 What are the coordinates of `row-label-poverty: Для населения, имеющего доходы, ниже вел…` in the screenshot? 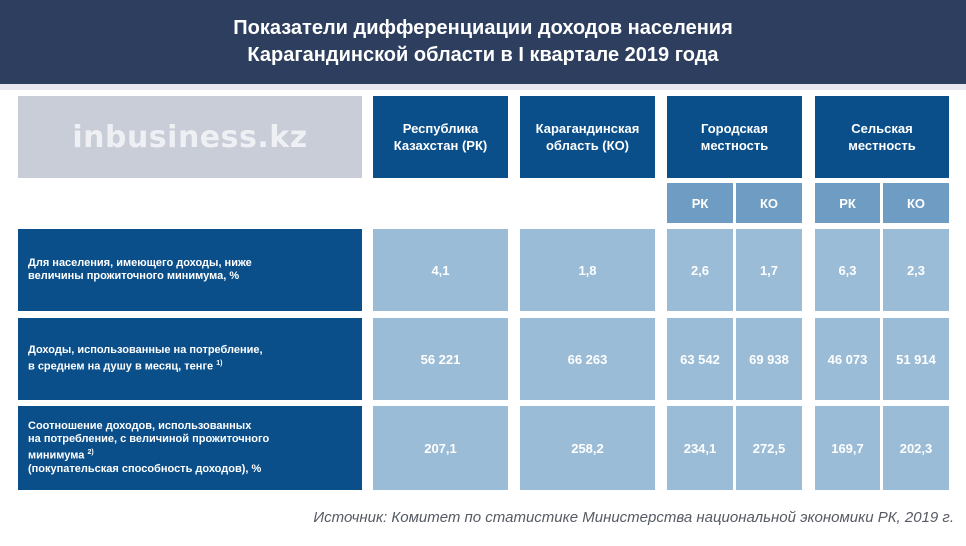 It's located at (190, 270).